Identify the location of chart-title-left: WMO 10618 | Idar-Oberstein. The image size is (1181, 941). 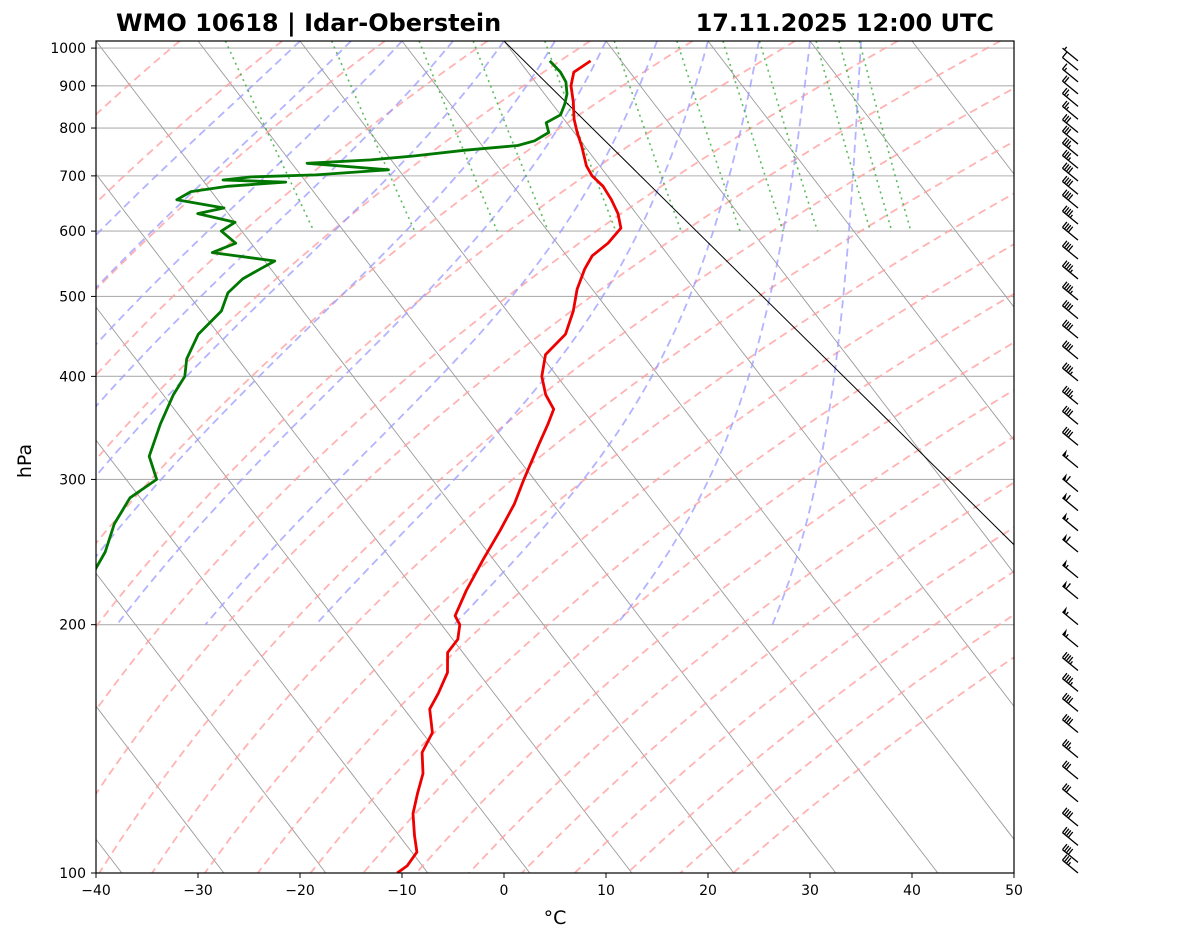
(308, 23).